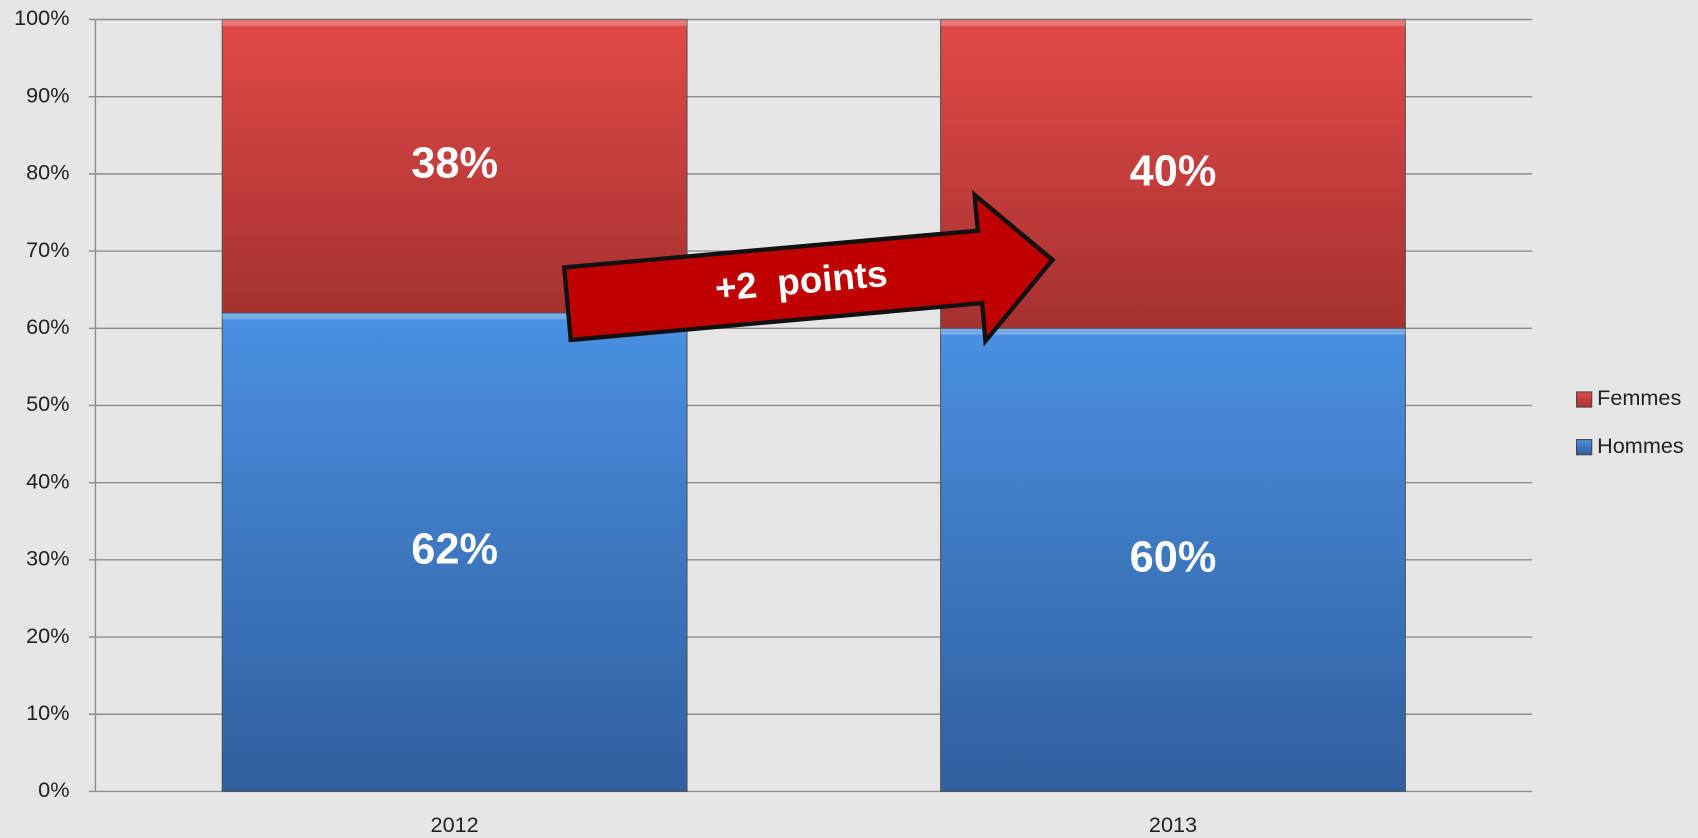 The image size is (1698, 838). What do you see at coordinates (47, 249) in the screenshot?
I see `y-tick-label: 70%` at bounding box center [47, 249].